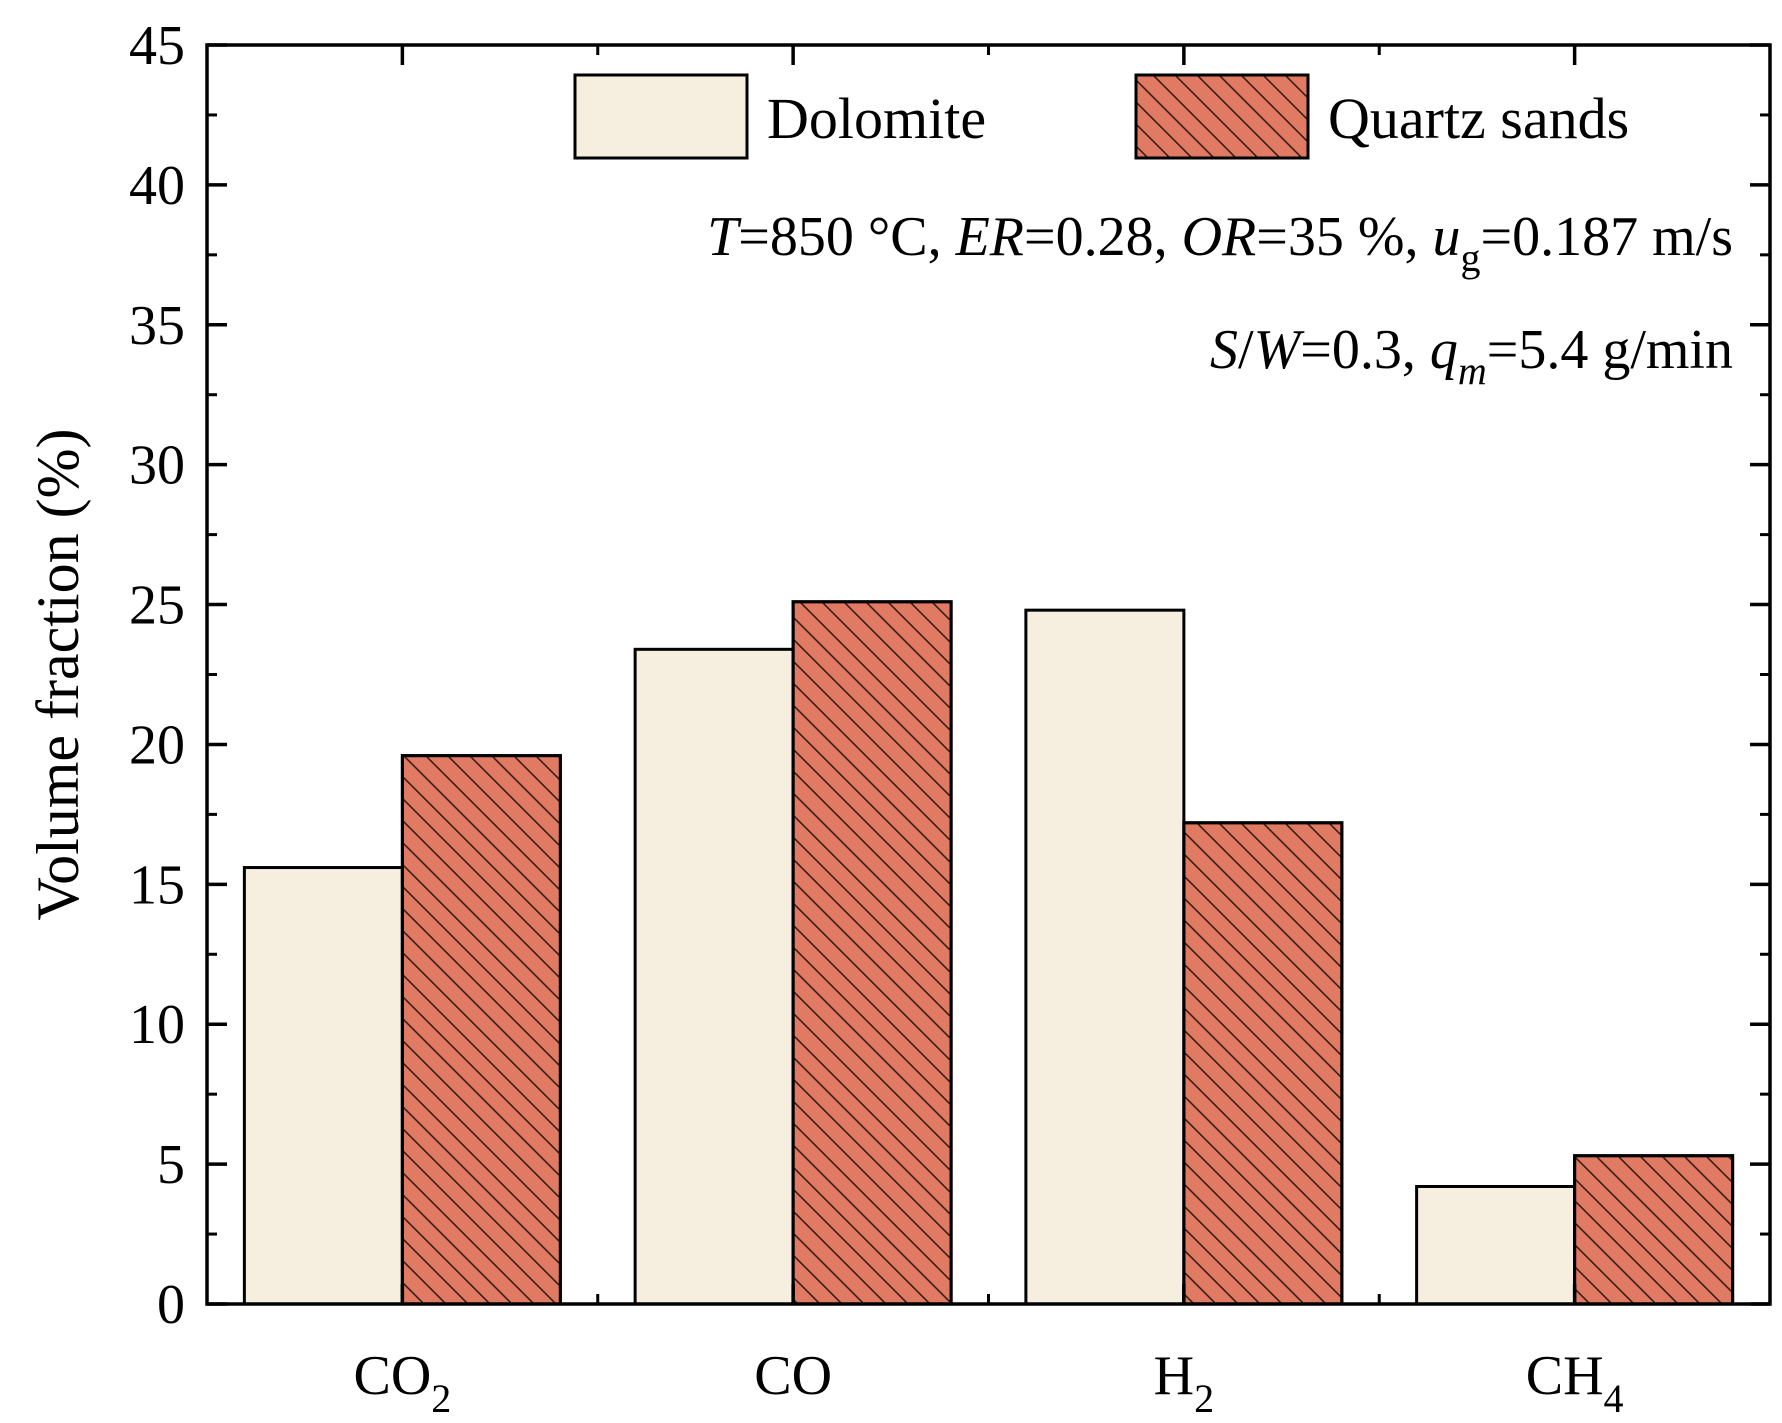  I want to click on bar-quartz-sands-4-hatch, so click(1654, 1230).